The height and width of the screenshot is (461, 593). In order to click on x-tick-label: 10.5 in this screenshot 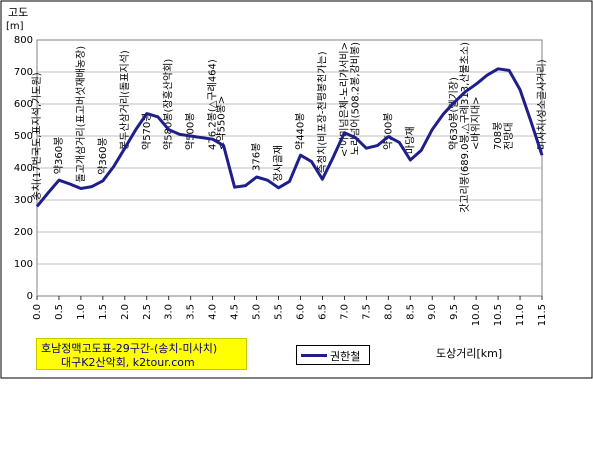, I will do `click(498, 315)`.